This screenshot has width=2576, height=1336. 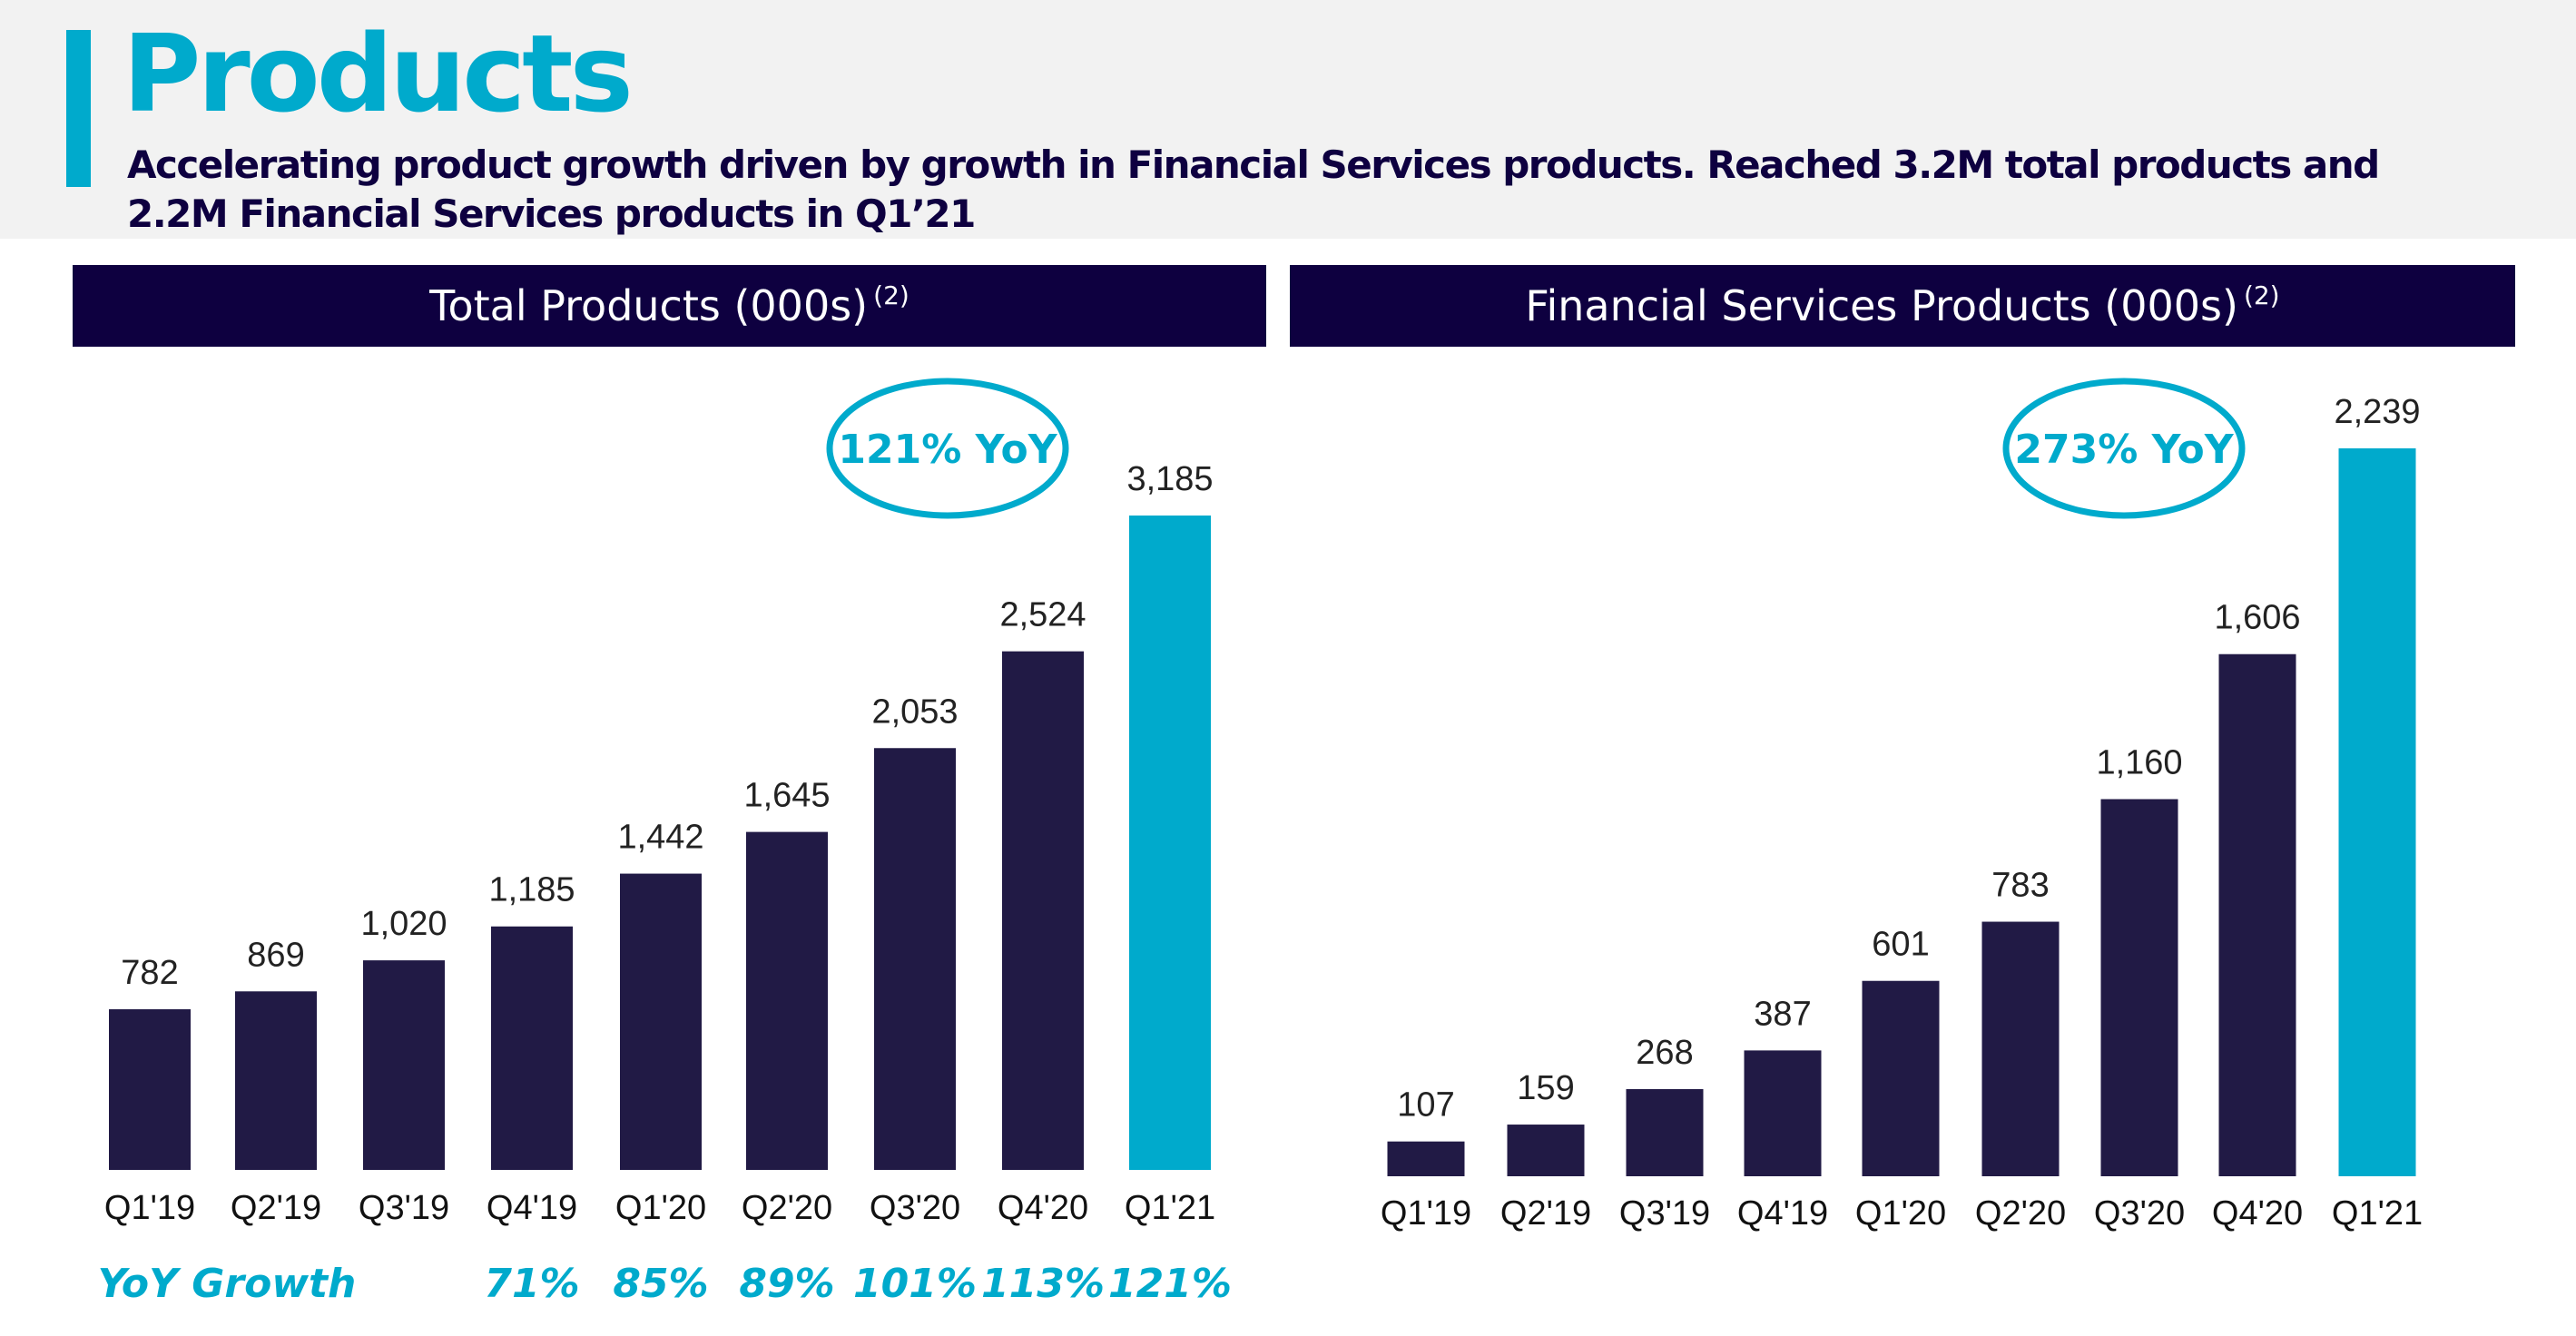 I want to click on yoy-growth-label: YoY Growth, so click(x=227, y=1284).